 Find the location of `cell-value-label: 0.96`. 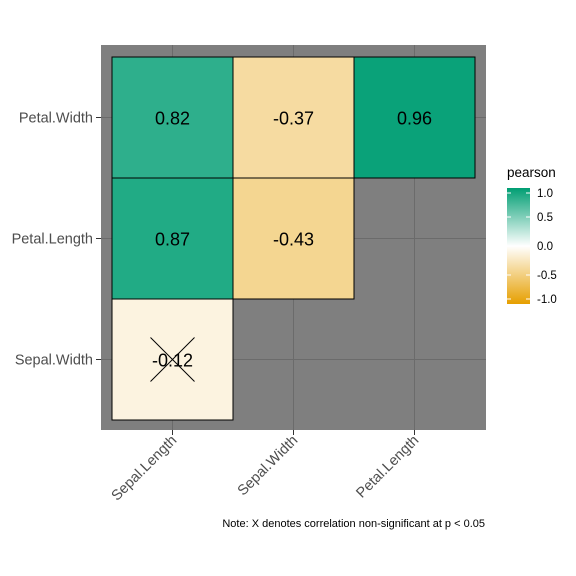

cell-value-label: 0.96 is located at coordinates (414, 119).